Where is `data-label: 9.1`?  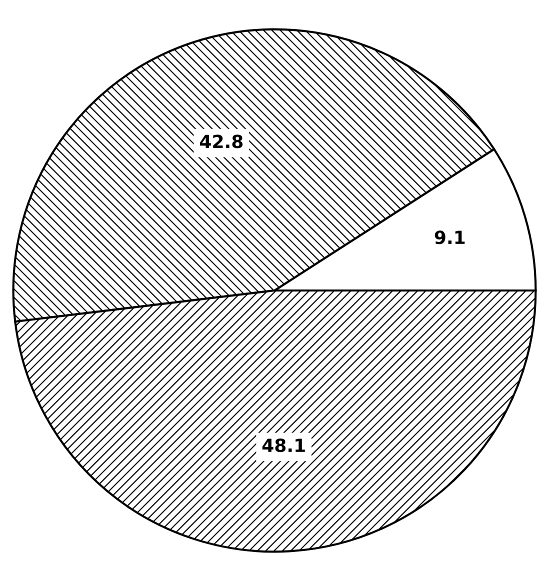
data-label: 9.1 is located at coordinates (449, 237).